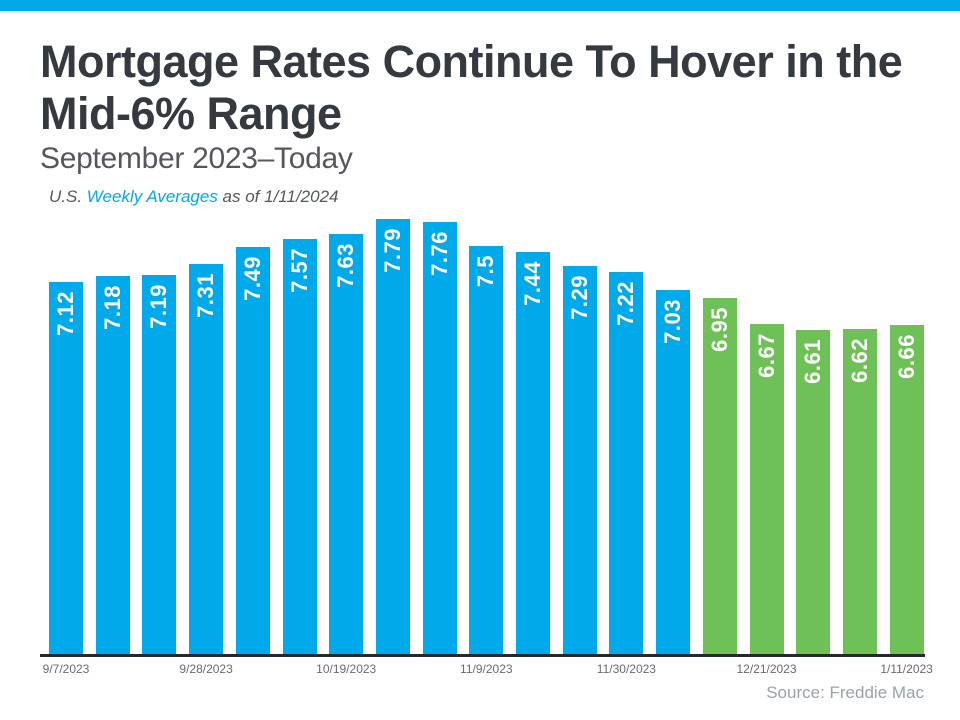  I want to click on bar: 6.62, so click(859, 491).